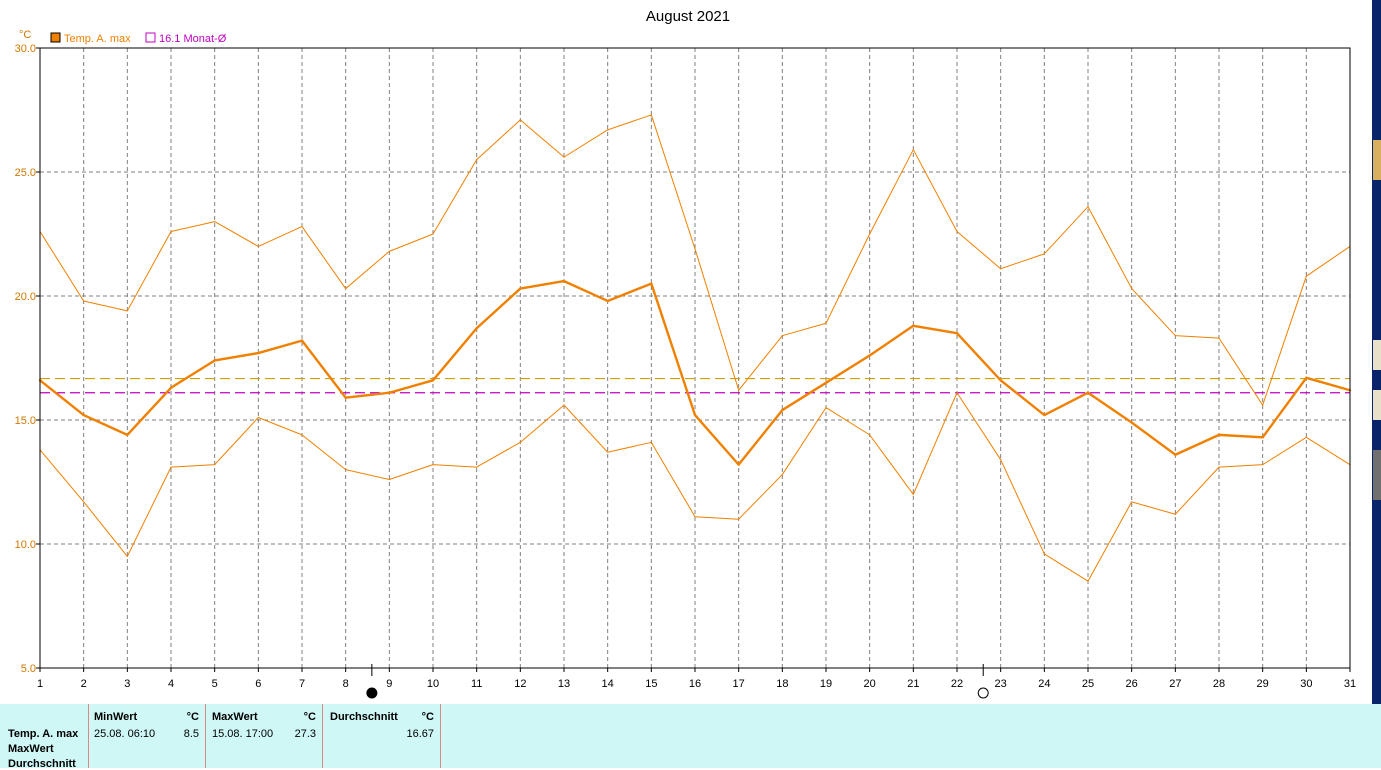  I want to click on max-unit: °C, so click(309, 717).